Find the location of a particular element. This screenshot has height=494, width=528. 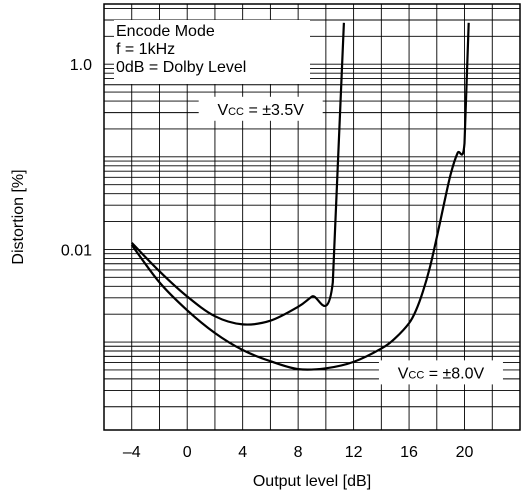

x-tick-label: 4 is located at coordinates (242, 452).